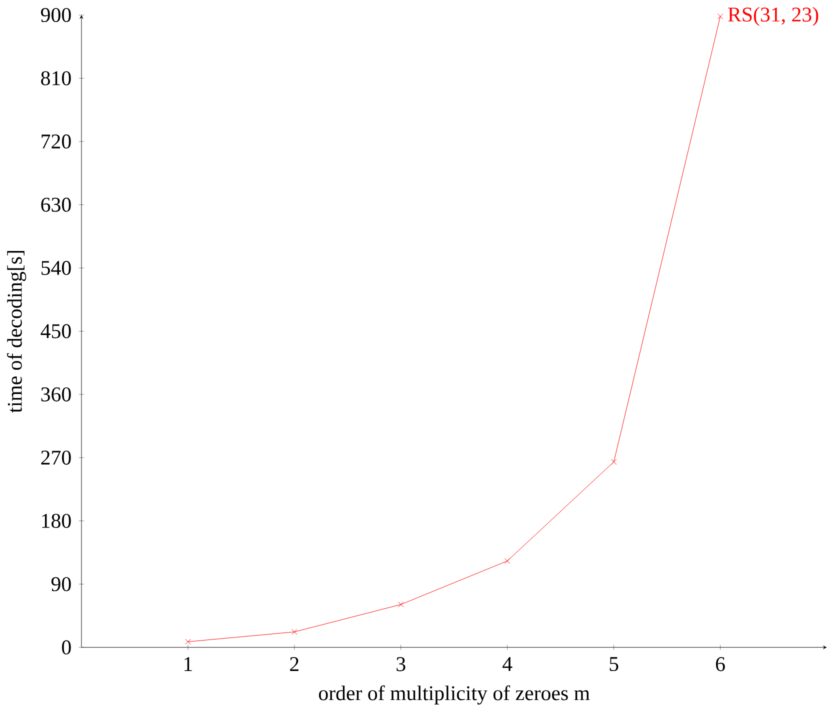  What do you see at coordinates (294, 664) in the screenshot?
I see `x-tick-label: 2` at bounding box center [294, 664].